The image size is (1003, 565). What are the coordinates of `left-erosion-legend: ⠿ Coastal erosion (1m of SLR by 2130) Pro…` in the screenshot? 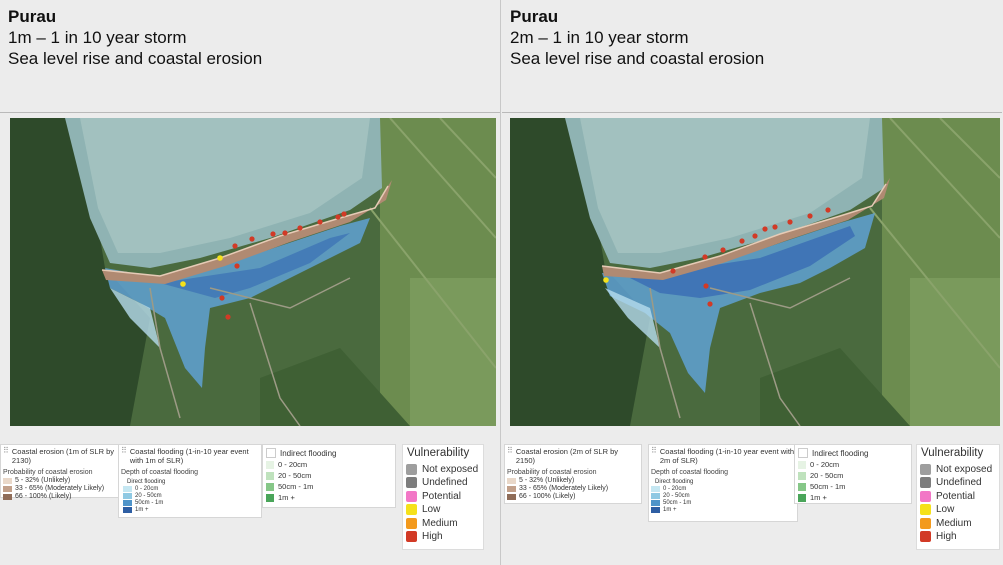 It's located at (62, 472).